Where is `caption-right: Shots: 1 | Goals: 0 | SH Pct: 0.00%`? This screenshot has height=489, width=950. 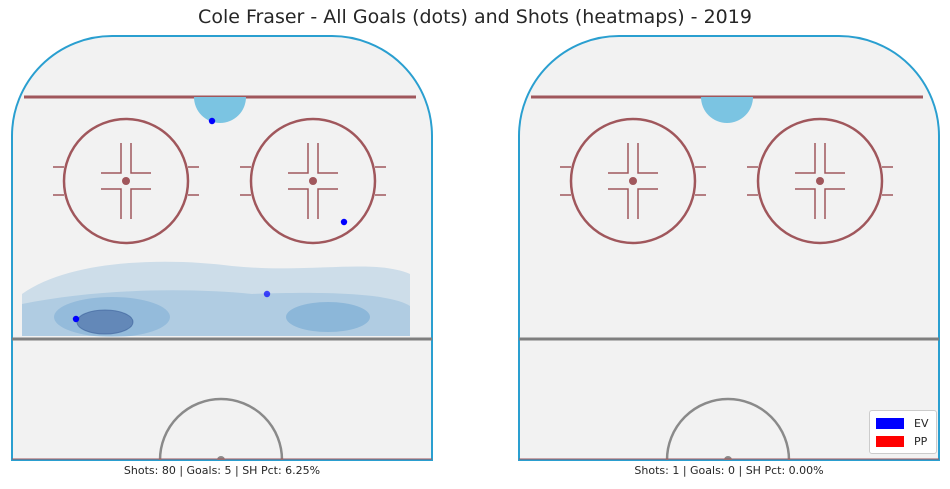 caption-right: Shots: 1 | Goals: 0 | SH Pct: 0.00% is located at coordinates (729, 470).